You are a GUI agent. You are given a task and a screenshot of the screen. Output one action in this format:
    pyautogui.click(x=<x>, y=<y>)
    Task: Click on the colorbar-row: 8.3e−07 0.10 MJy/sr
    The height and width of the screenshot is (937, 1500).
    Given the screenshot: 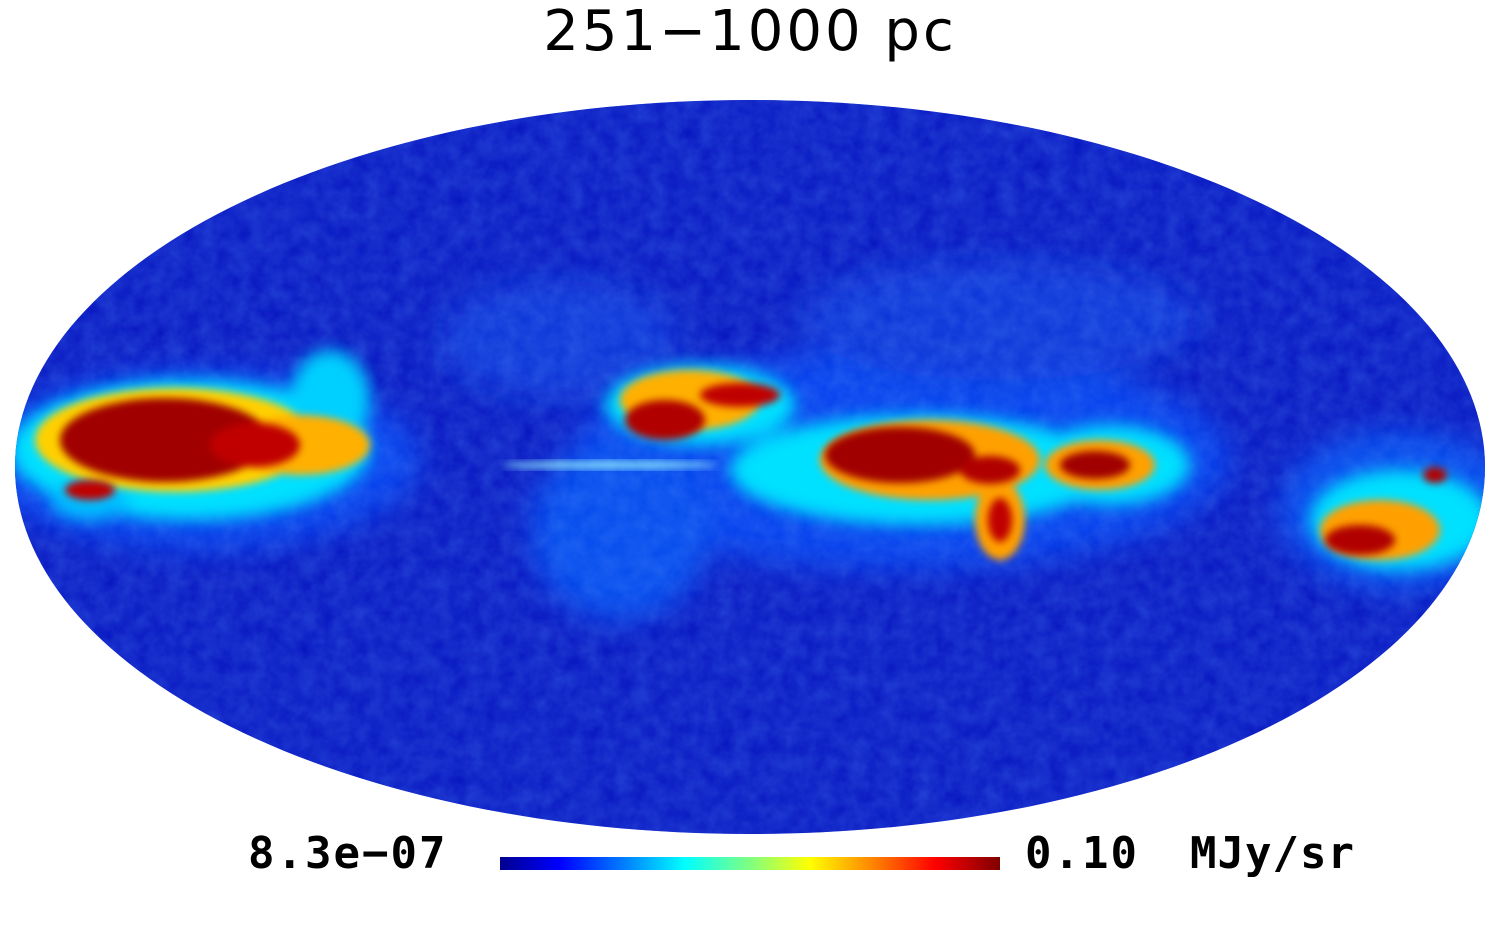 What is the action you would take?
    pyautogui.click(x=750, y=860)
    